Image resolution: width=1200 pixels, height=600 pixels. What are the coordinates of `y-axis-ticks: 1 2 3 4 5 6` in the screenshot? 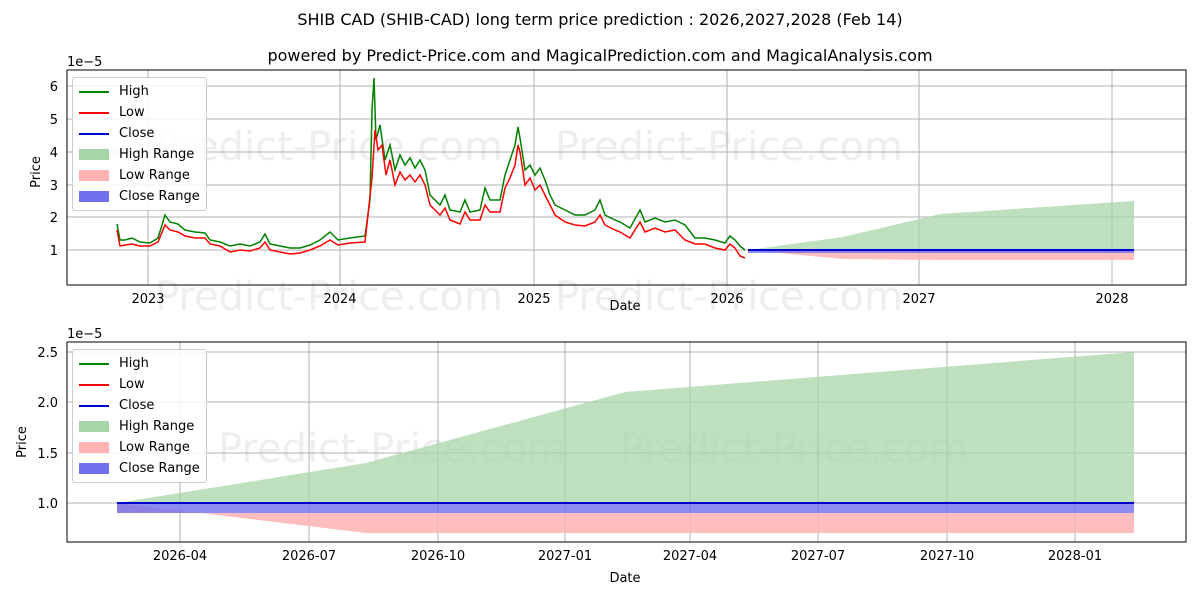 It's located at (54, 169).